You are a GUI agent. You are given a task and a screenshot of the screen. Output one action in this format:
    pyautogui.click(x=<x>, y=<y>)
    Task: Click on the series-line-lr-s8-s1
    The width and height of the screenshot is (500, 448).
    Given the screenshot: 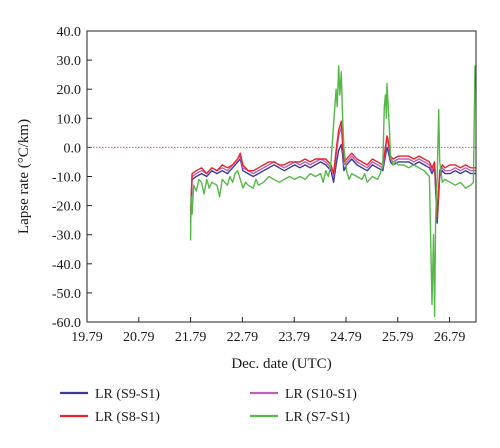 What is the action you would take?
    pyautogui.click(x=332, y=169)
    